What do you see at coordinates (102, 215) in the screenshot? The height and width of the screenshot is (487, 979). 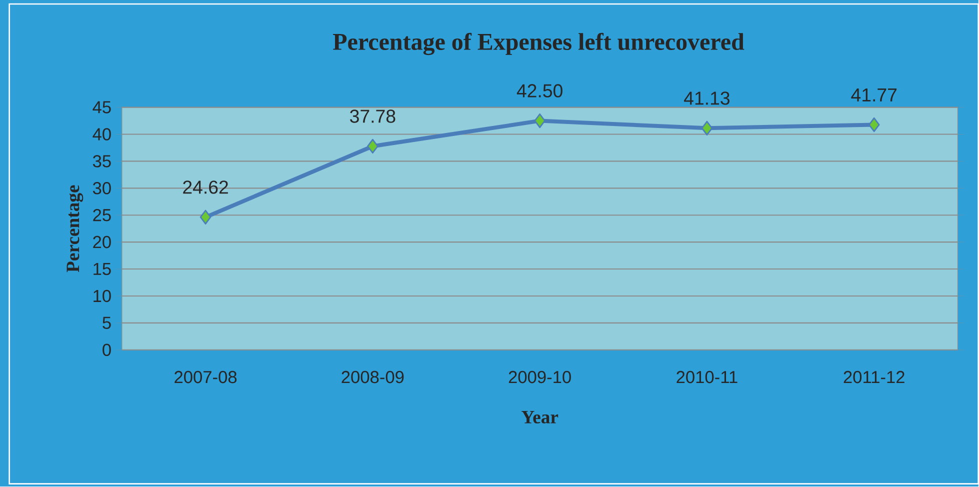 I see `y-tick-label: 25` at bounding box center [102, 215].